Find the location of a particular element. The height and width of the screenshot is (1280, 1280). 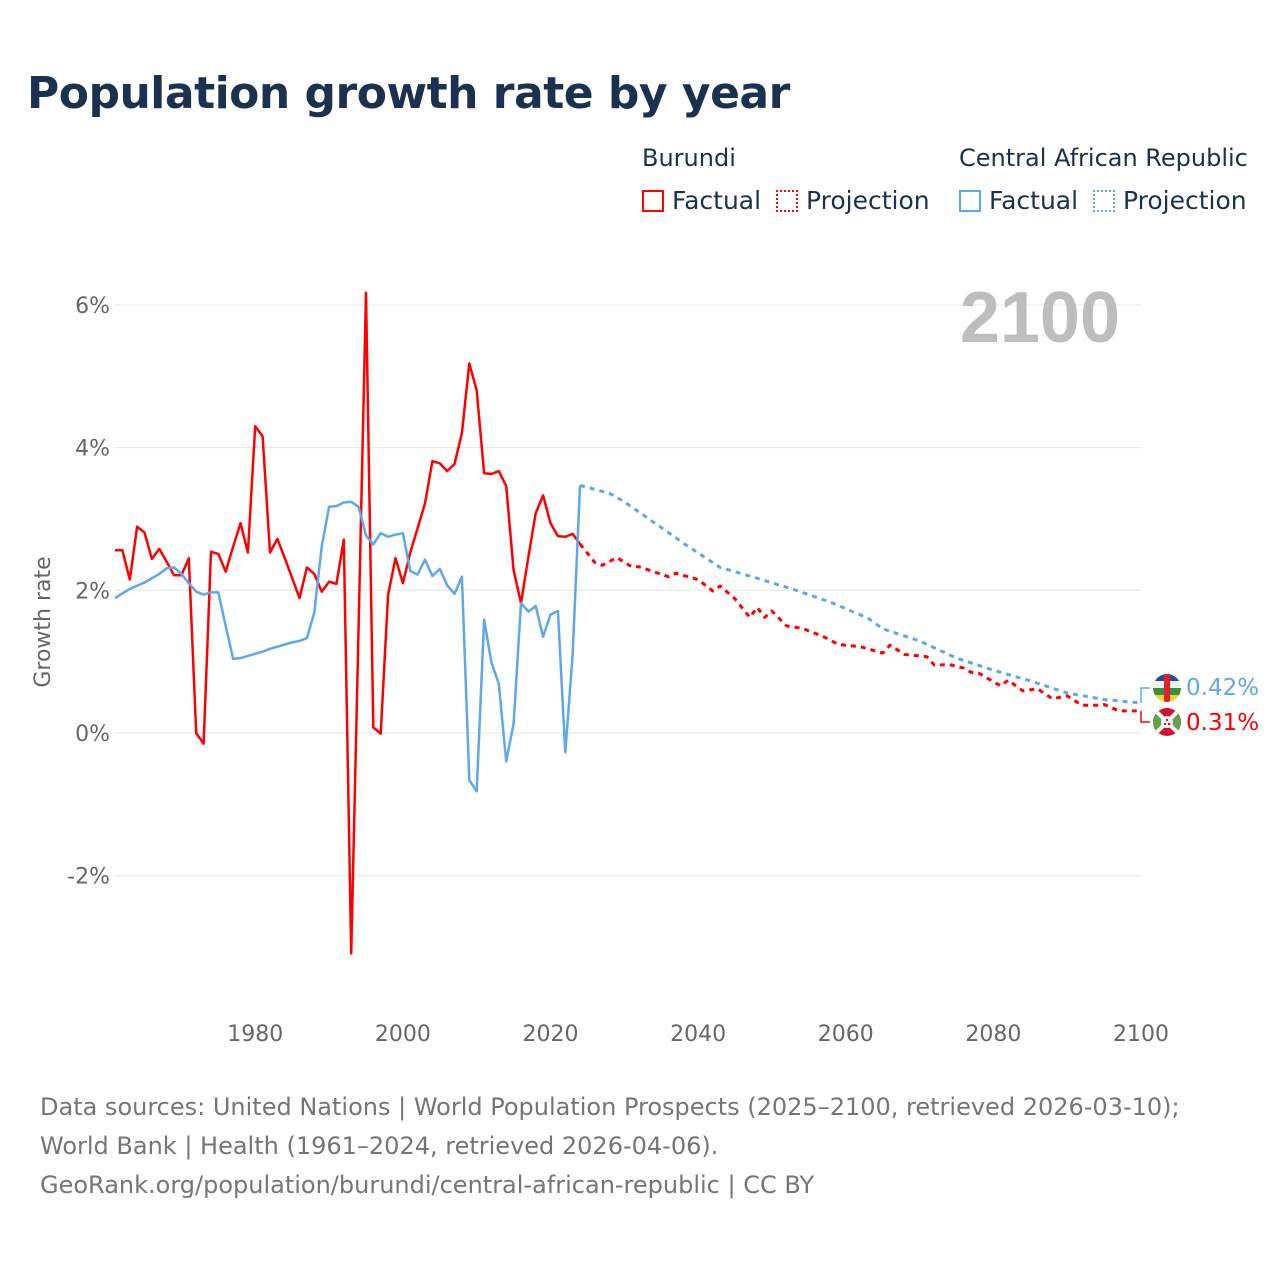

legend-burundi-factual: Factual is located at coordinates (701, 200).